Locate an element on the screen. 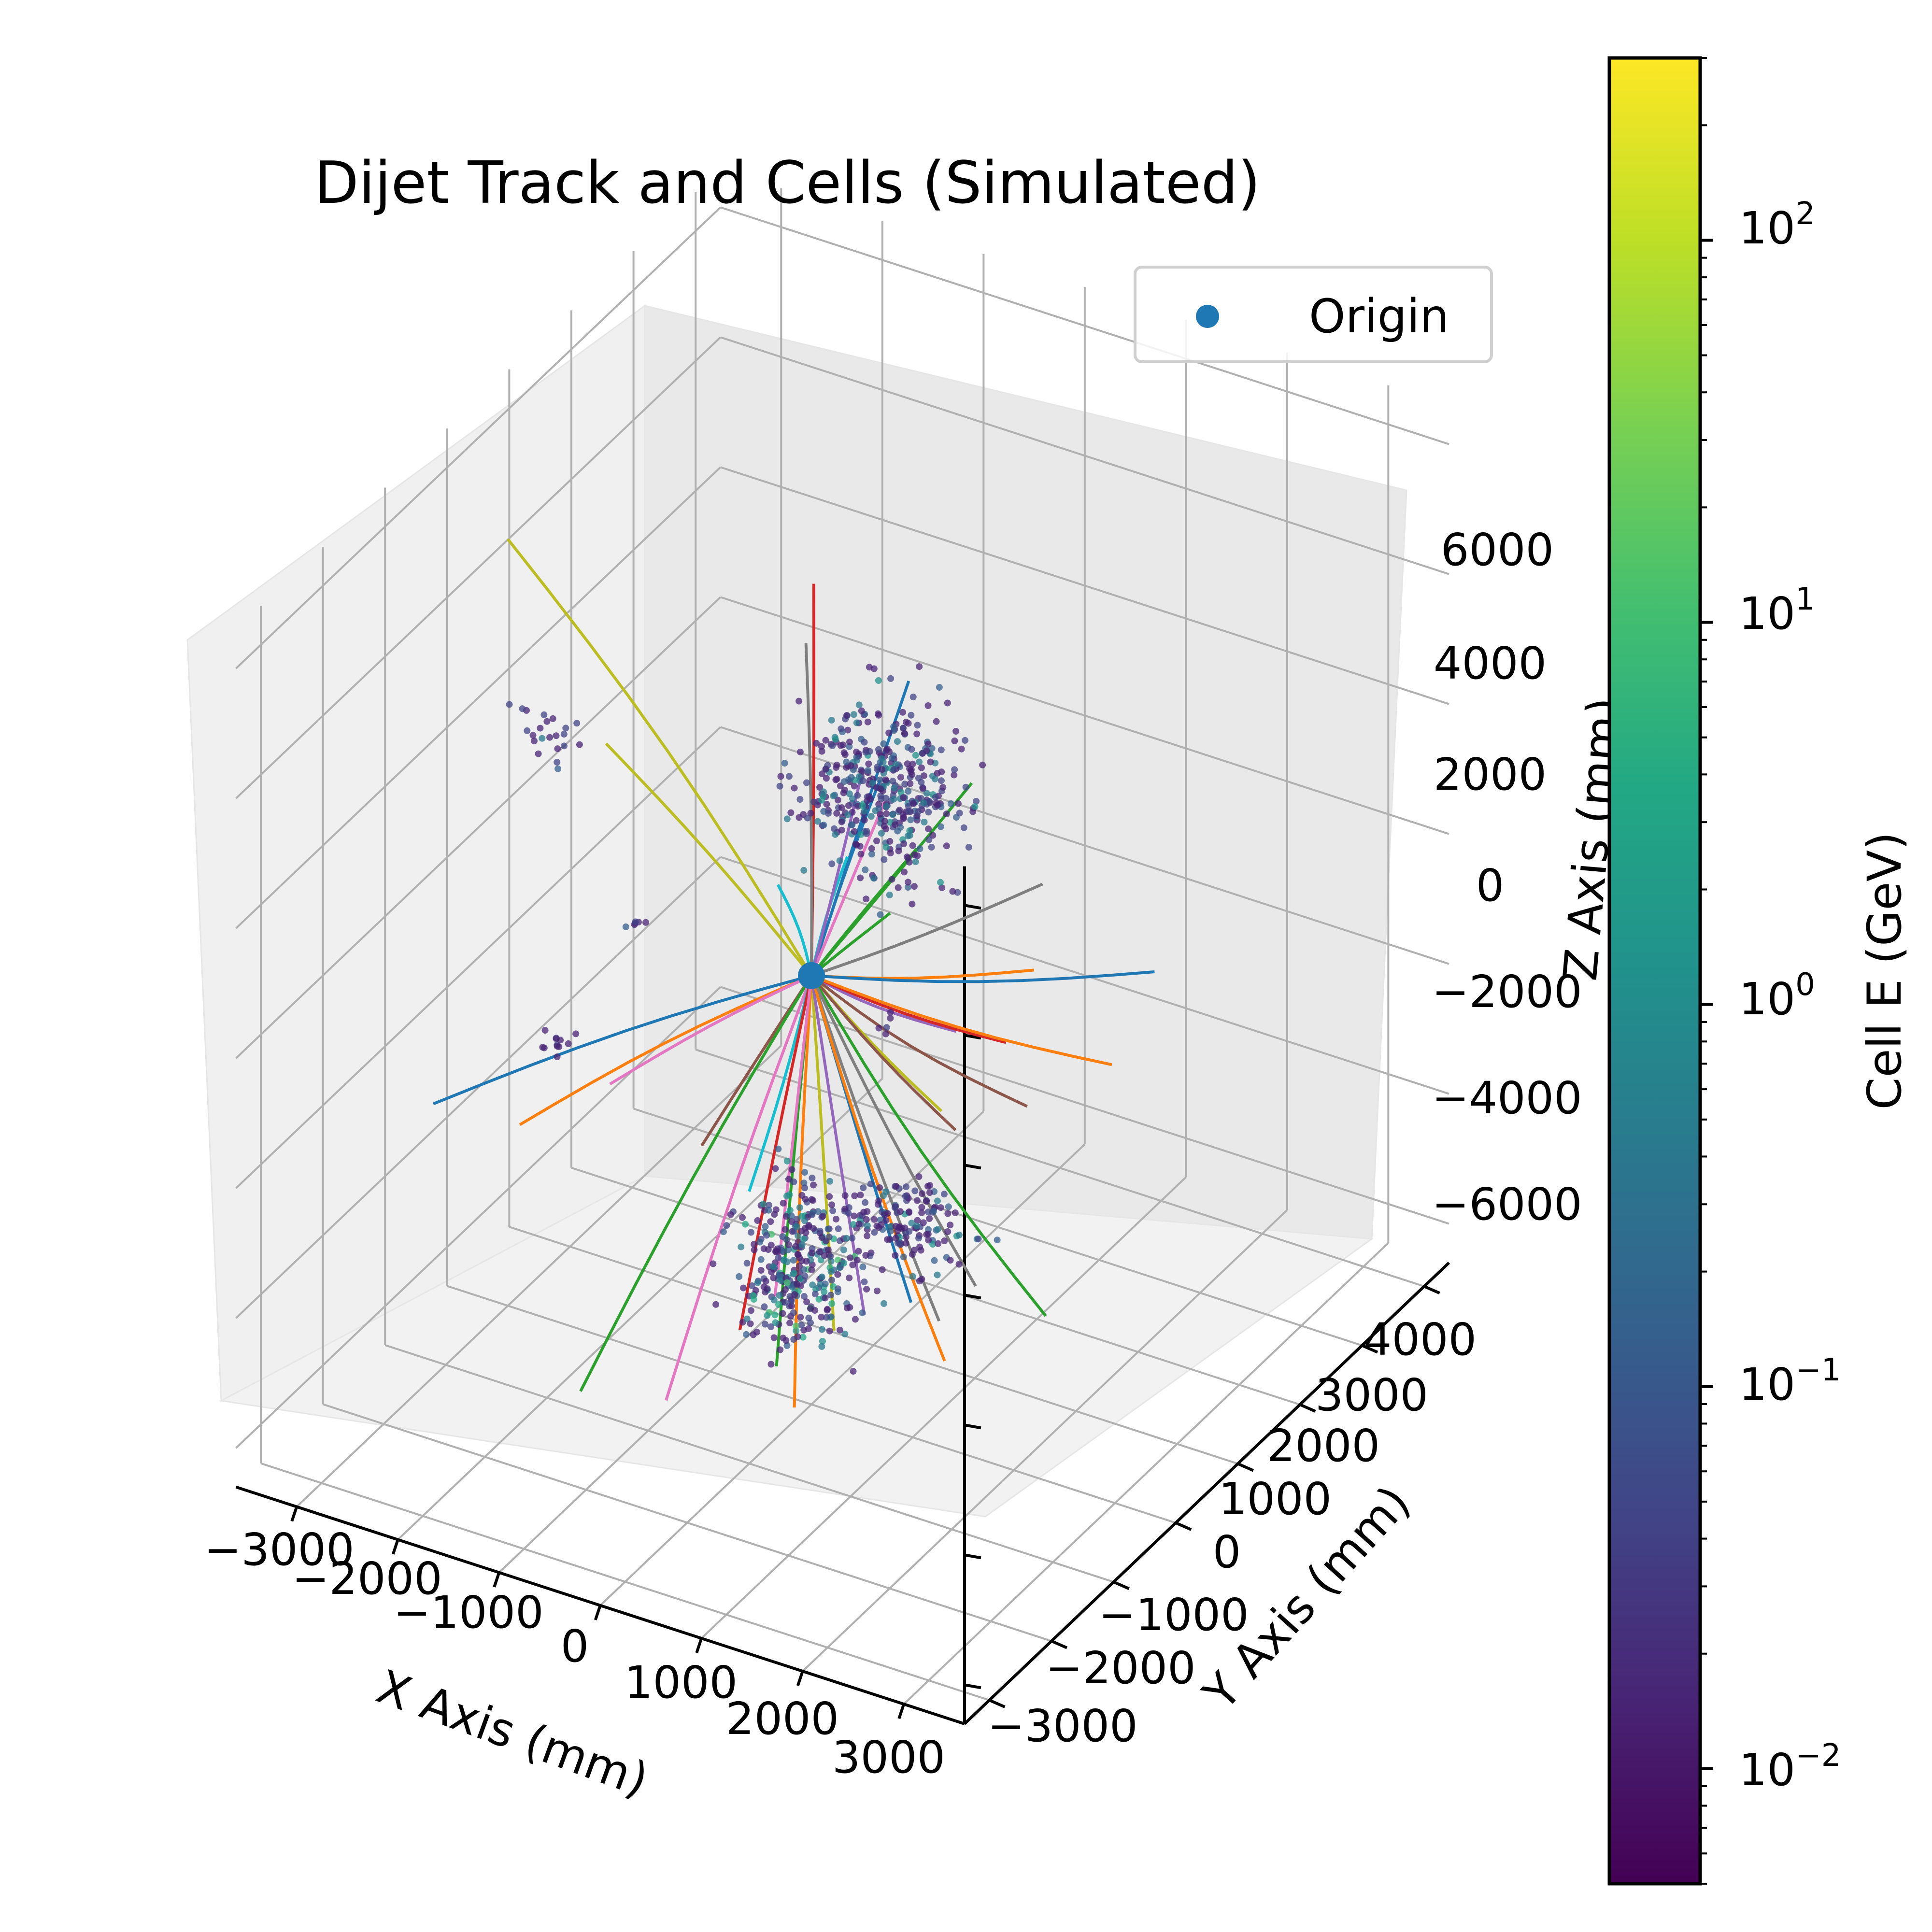  y-tick-label: −2000 is located at coordinates (1120, 1668).